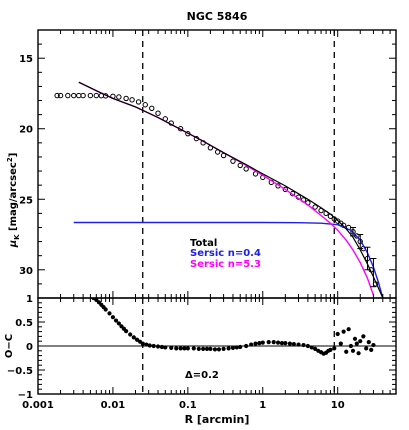  I want to click on upper-y-tick-label: 25, so click(26, 200).